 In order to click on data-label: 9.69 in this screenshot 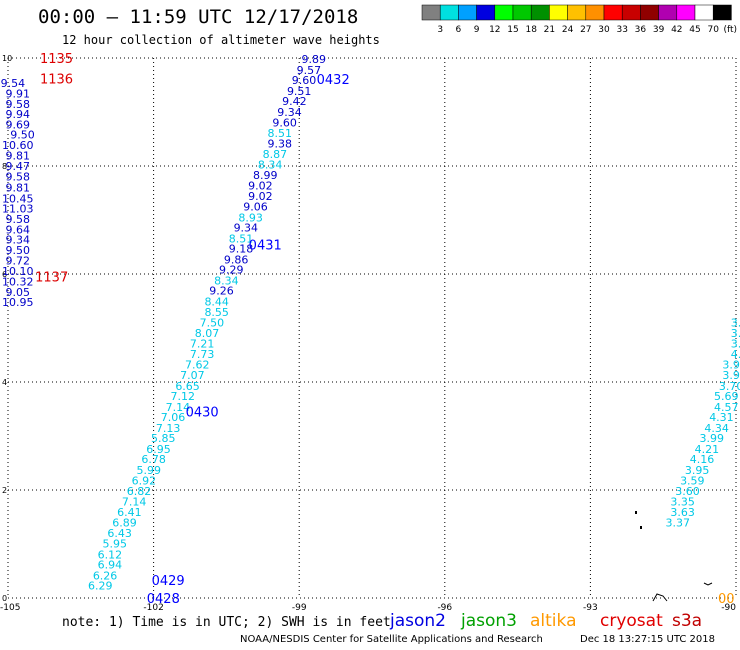, I will do `click(17, 124)`.